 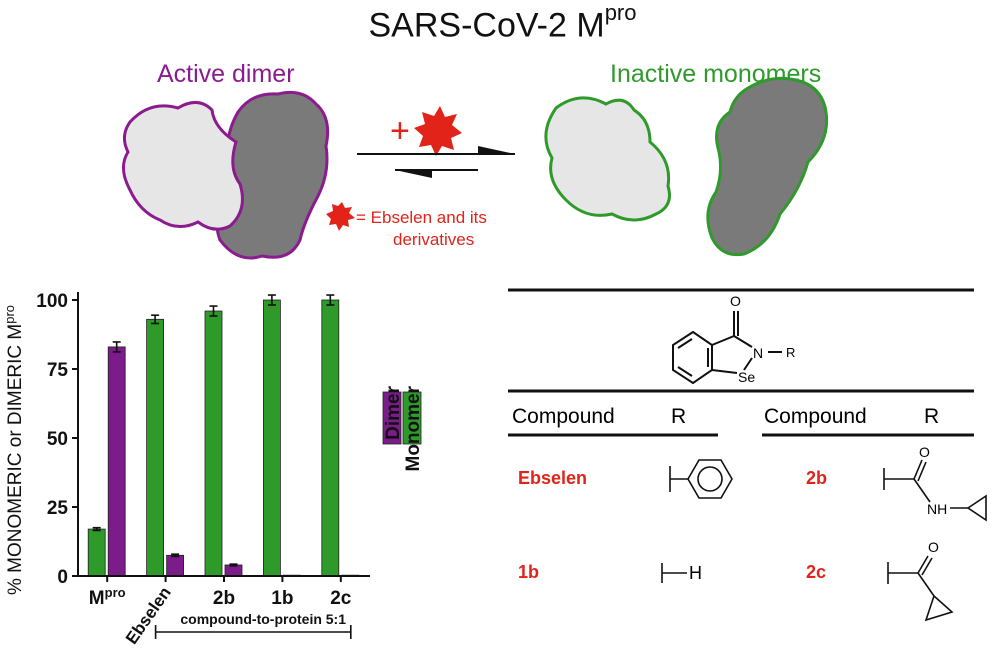 I want to click on header-r-right: R, so click(x=931, y=416).